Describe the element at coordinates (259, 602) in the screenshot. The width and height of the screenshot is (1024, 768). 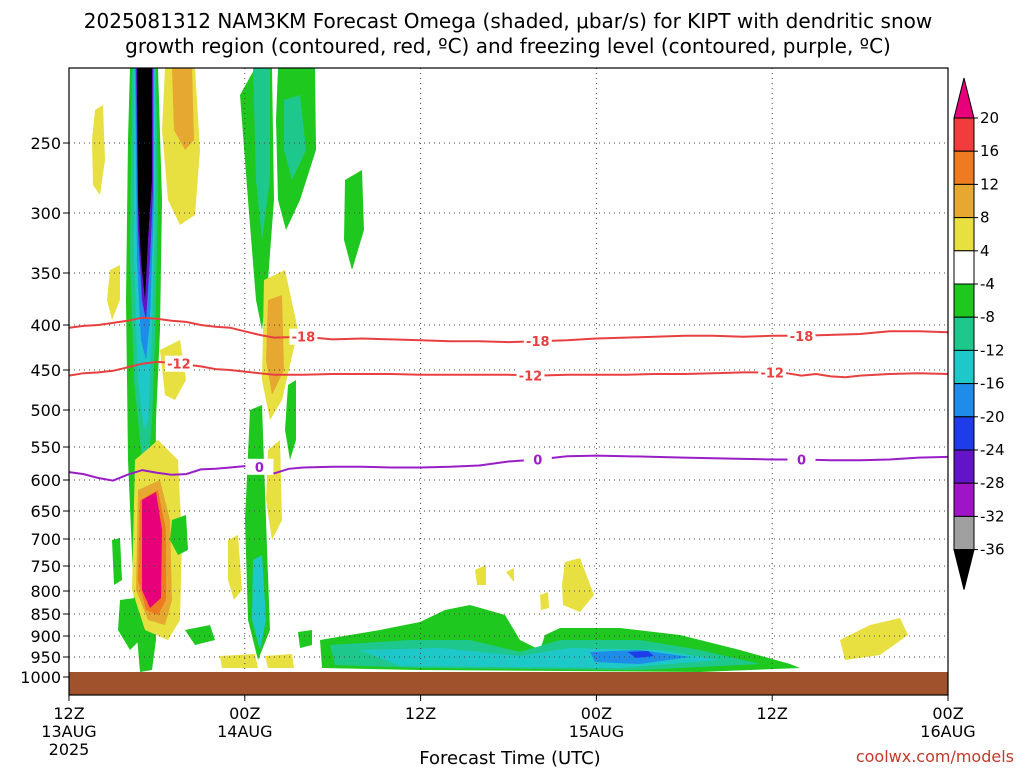
I see `shade-cyan-col4` at that location.